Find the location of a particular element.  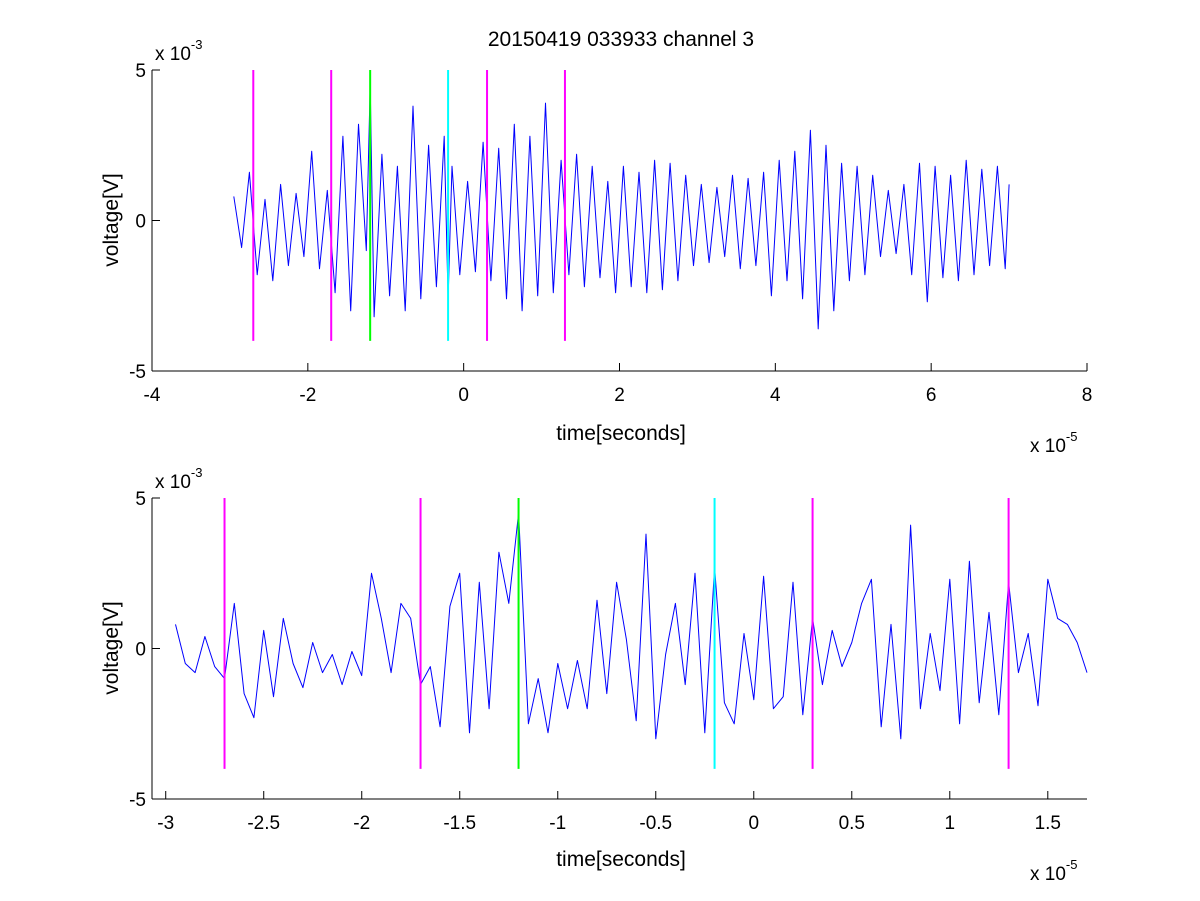

plot-bottom-x-exponent: x 10-5 is located at coordinates (1053, 871).